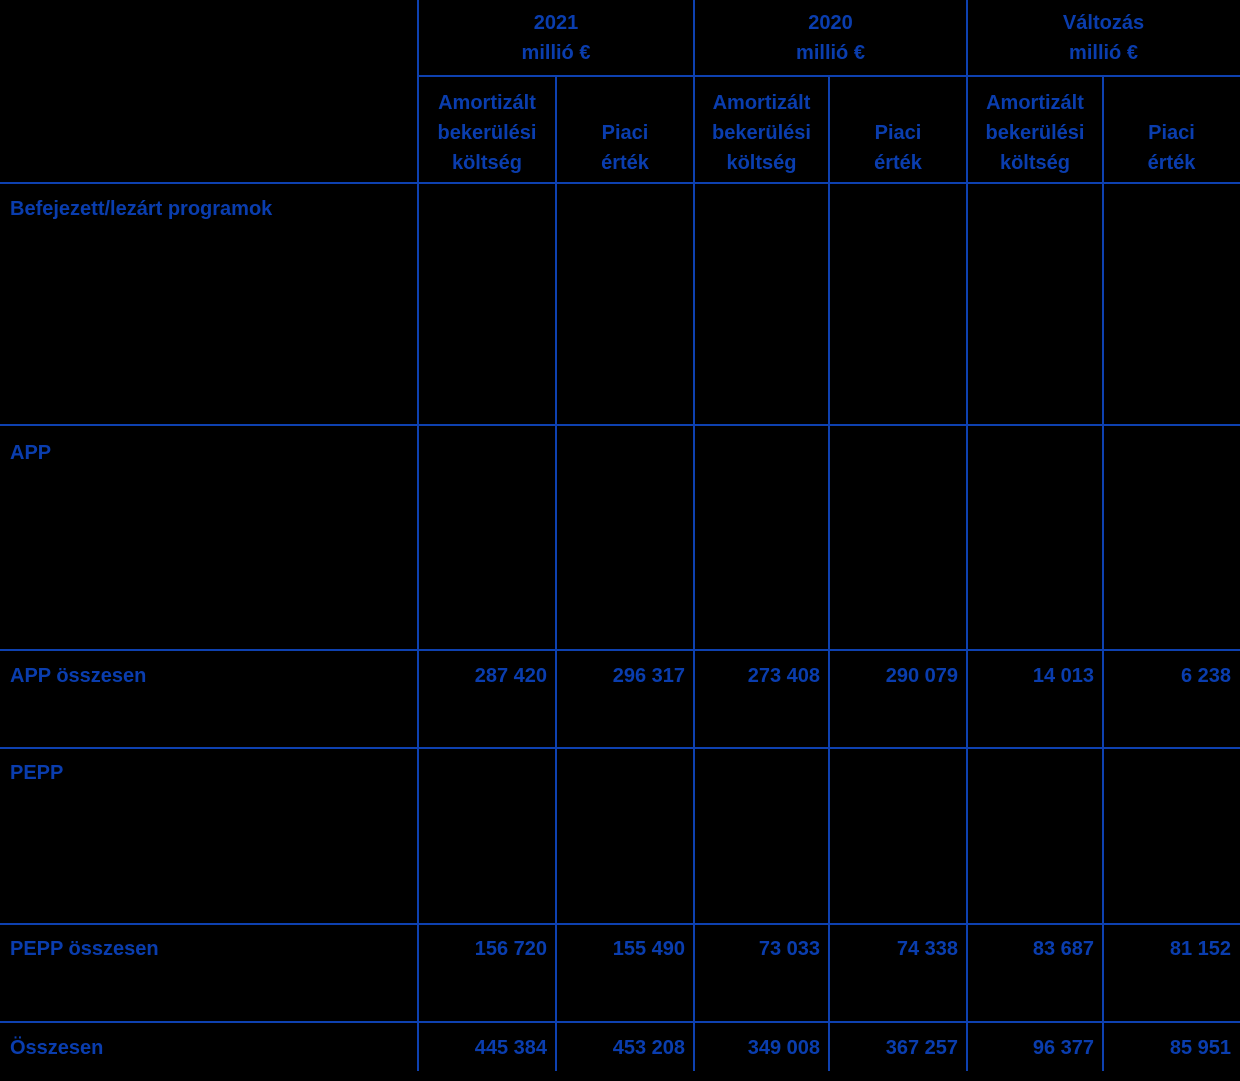  I want to click on cell-app-total-market-2021: 296 317, so click(648, 676).